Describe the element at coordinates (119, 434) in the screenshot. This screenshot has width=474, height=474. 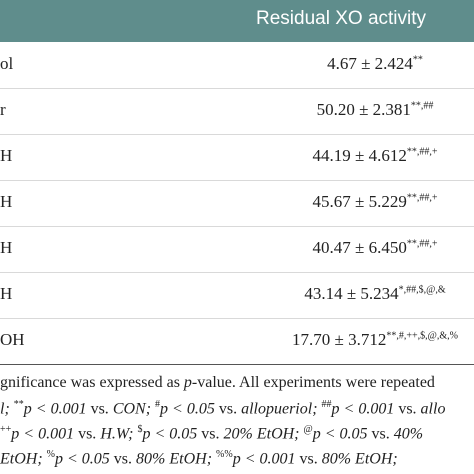
I see `footnote-italic: H.W;` at that location.